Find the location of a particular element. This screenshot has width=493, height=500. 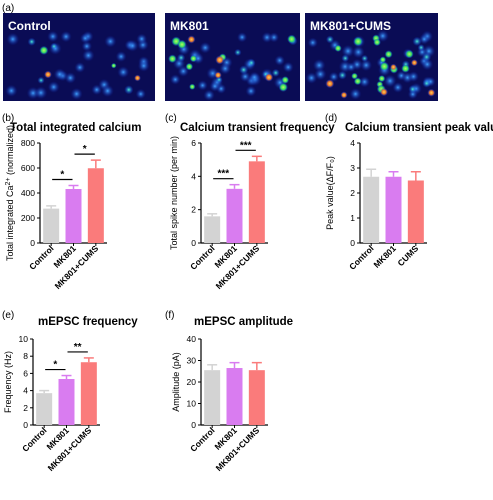

panel-label: (f) is located at coordinates (169, 315).